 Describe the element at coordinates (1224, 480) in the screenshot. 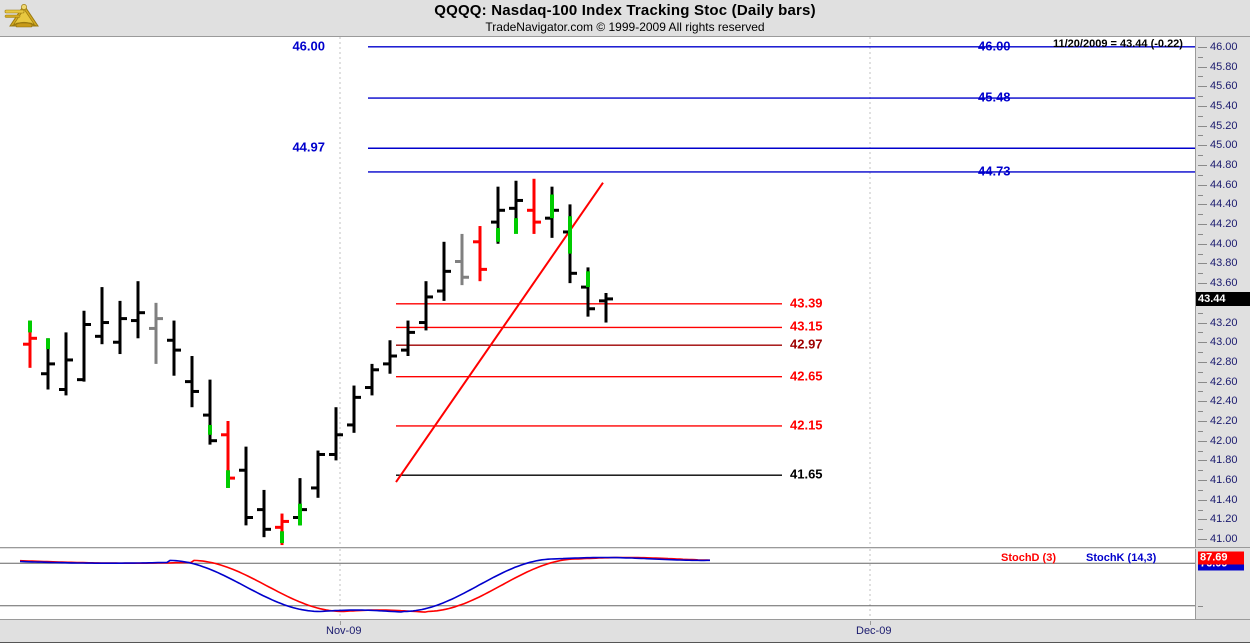

I see `price-axis-tick-label: 41.60` at that location.